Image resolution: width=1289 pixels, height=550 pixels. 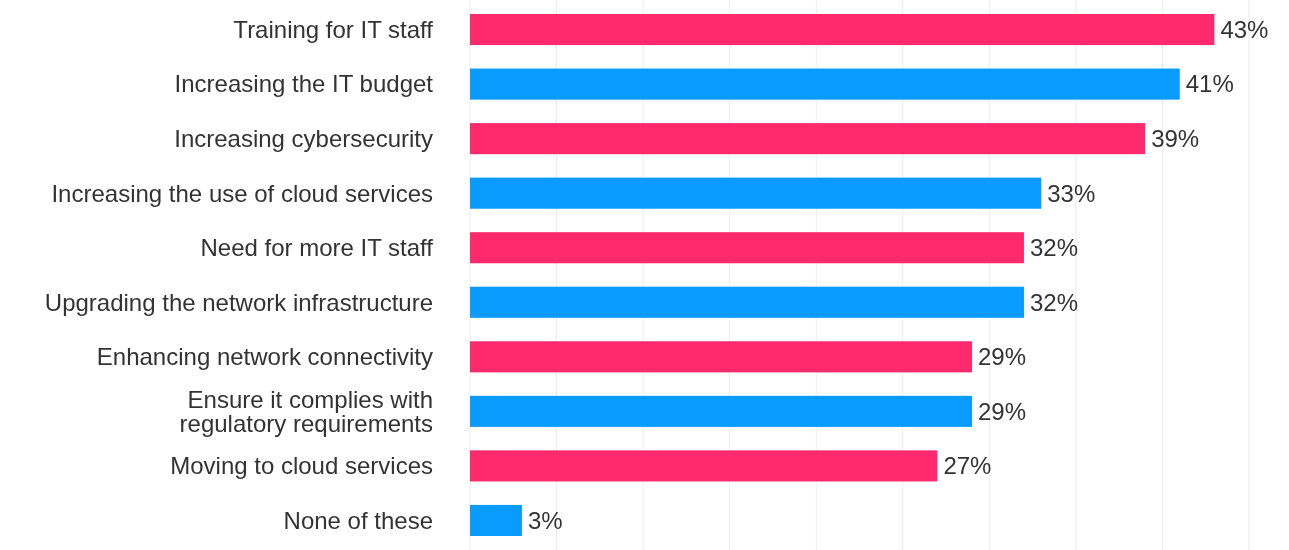 I want to click on data-label: 41%, so click(x=1209, y=84).